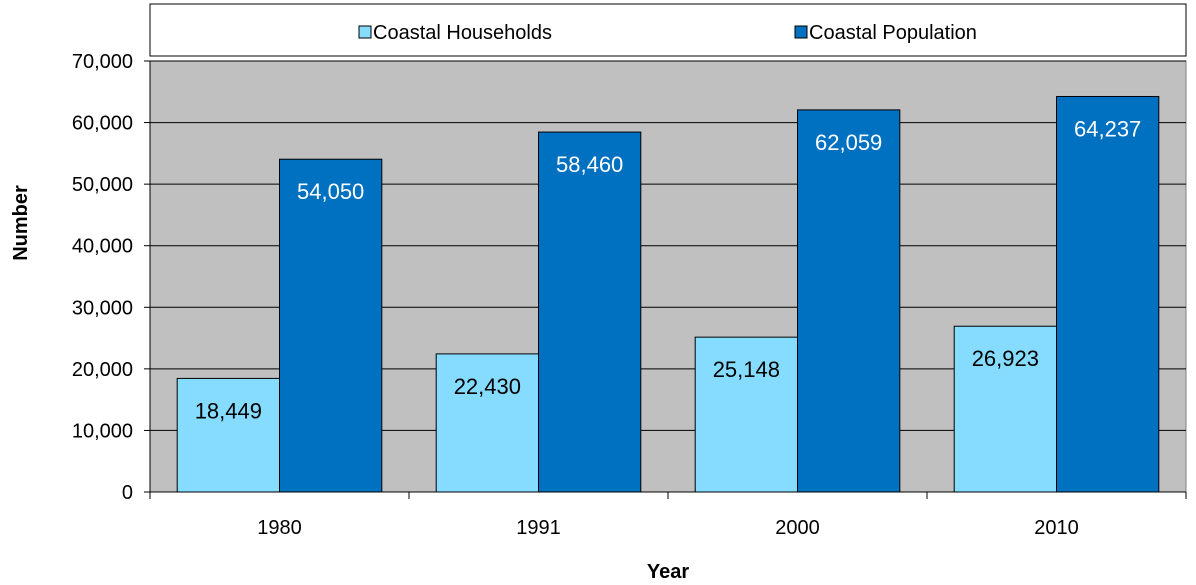 The height and width of the screenshot is (585, 1196). What do you see at coordinates (1005, 358) in the screenshot?
I see `data-label: 26,923` at bounding box center [1005, 358].